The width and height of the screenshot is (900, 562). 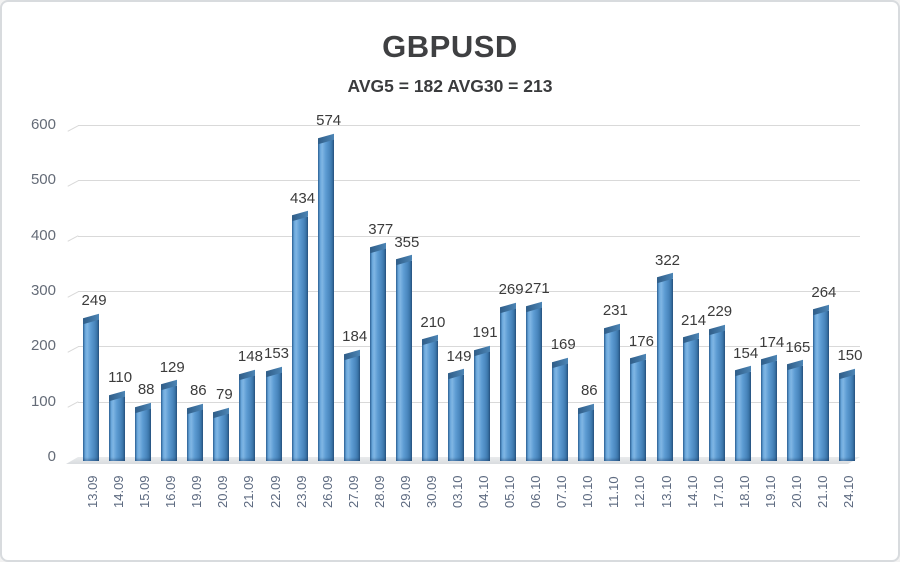 I want to click on bar-value-label: 271, so click(x=537, y=289).